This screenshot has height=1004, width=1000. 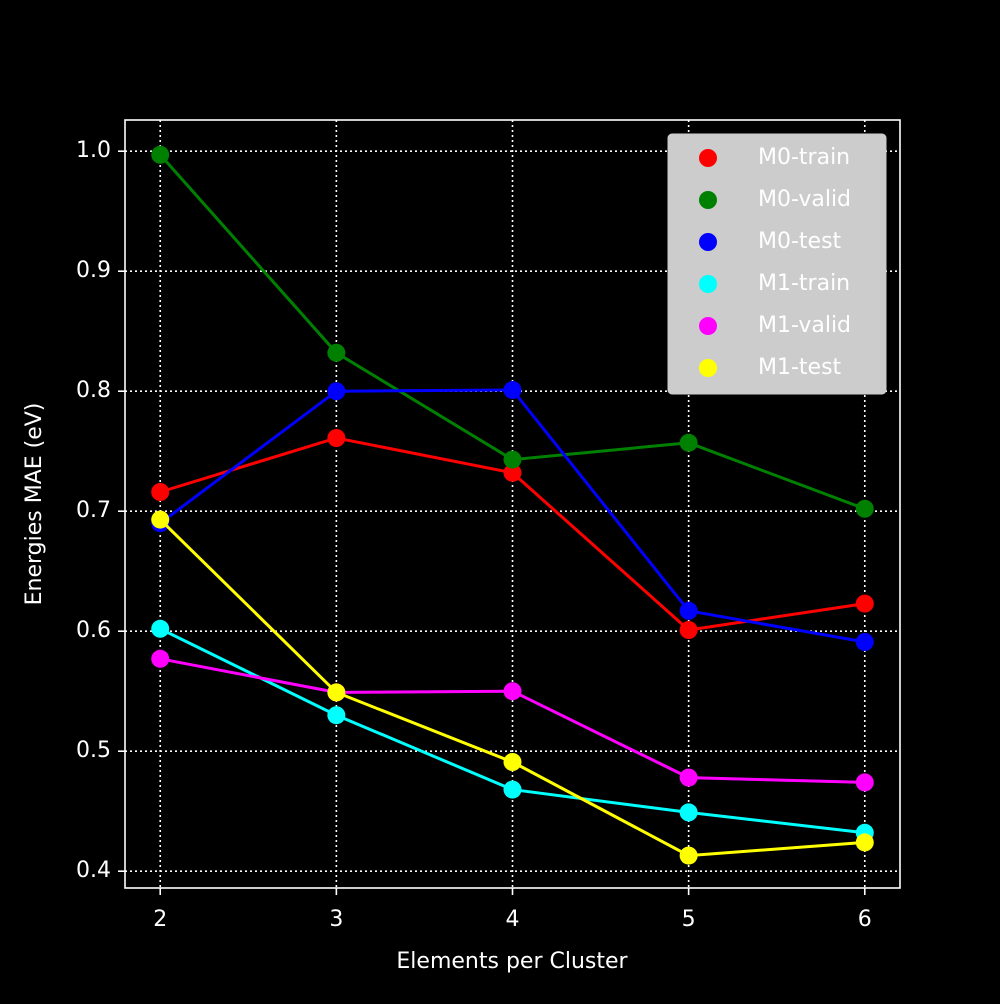 I want to click on y-tick-label: 1.0, so click(x=93, y=150).